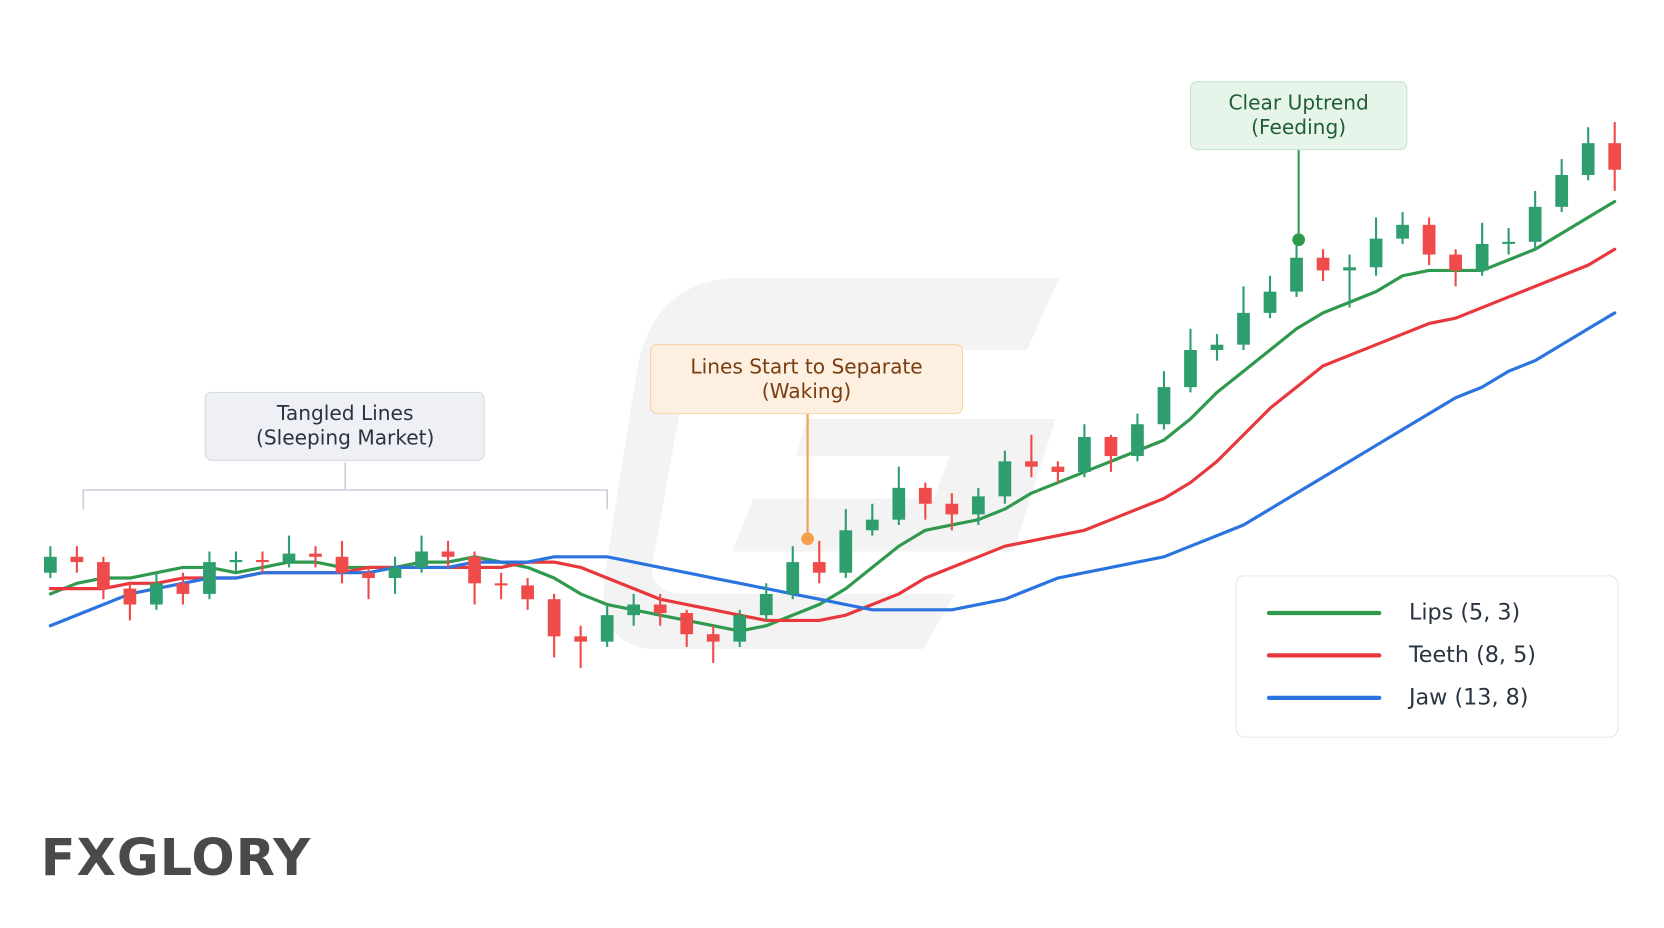 This screenshot has height=928, width=1664. What do you see at coordinates (831, 463) in the screenshot?
I see `watermark` at bounding box center [831, 463].